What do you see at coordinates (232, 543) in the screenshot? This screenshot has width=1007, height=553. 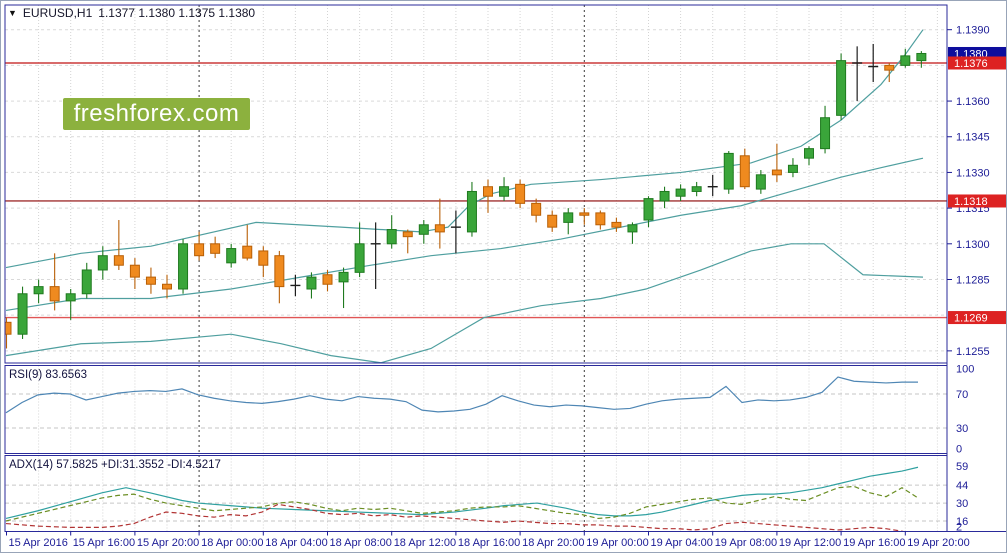 I see `svg-text: 18 Apr 00:00` at bounding box center [232, 543].